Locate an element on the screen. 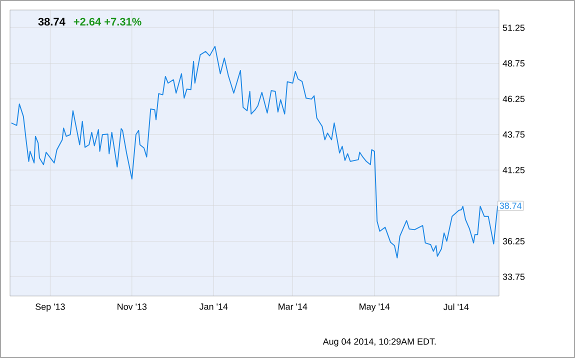 The width and height of the screenshot is (575, 358). x-tick-label: Nov '13 is located at coordinates (132, 307).